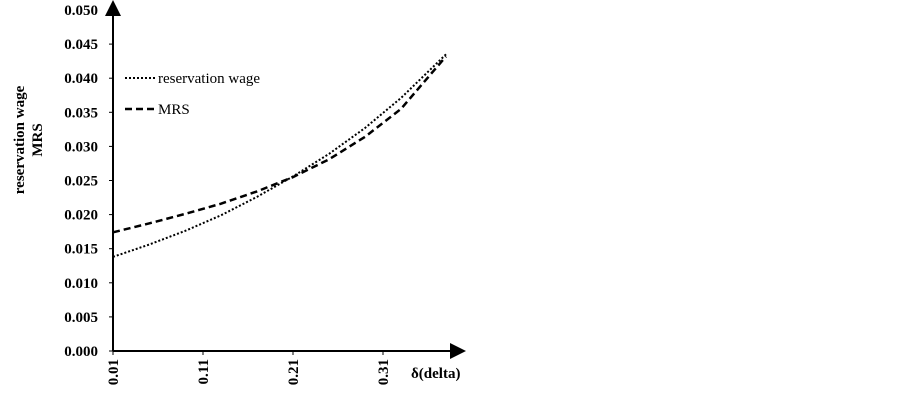 Image resolution: width=902 pixels, height=400 pixels. What do you see at coordinates (81, 318) in the screenshot?
I see `y-tick-label: 0.005` at bounding box center [81, 318].